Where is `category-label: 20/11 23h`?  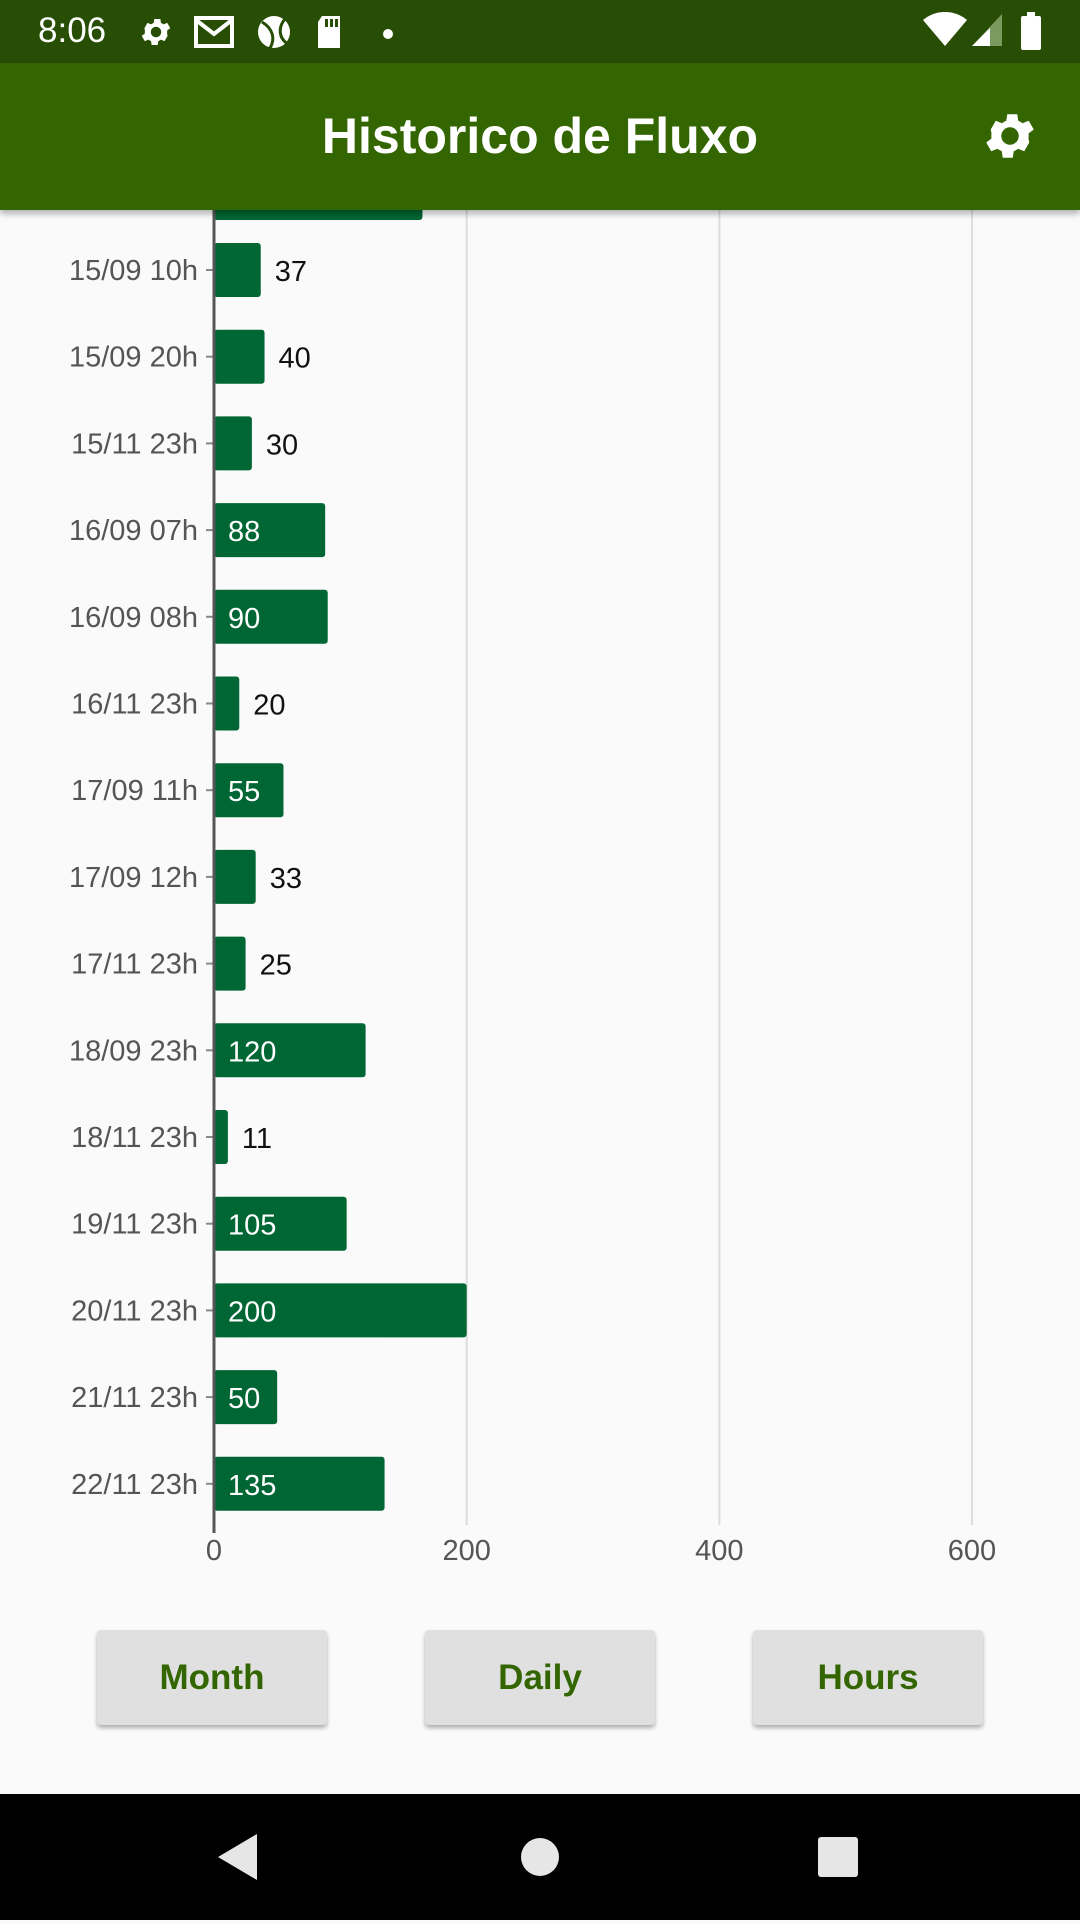 category-label: 20/11 23h is located at coordinates (134, 1311).